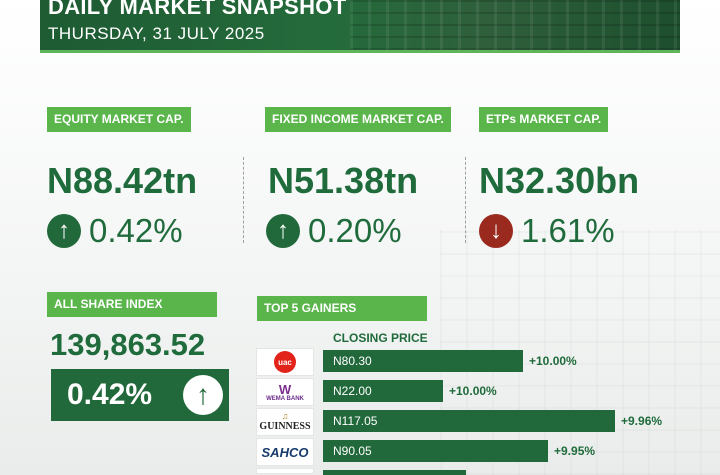 The image size is (720, 475). I want to click on partial-logo, so click(285, 471).